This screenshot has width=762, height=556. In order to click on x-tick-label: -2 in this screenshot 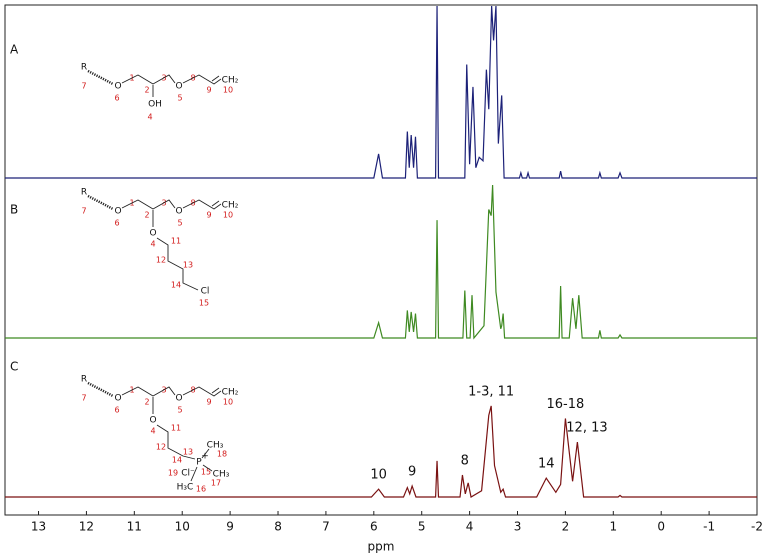, I will do `click(756, 527)`.